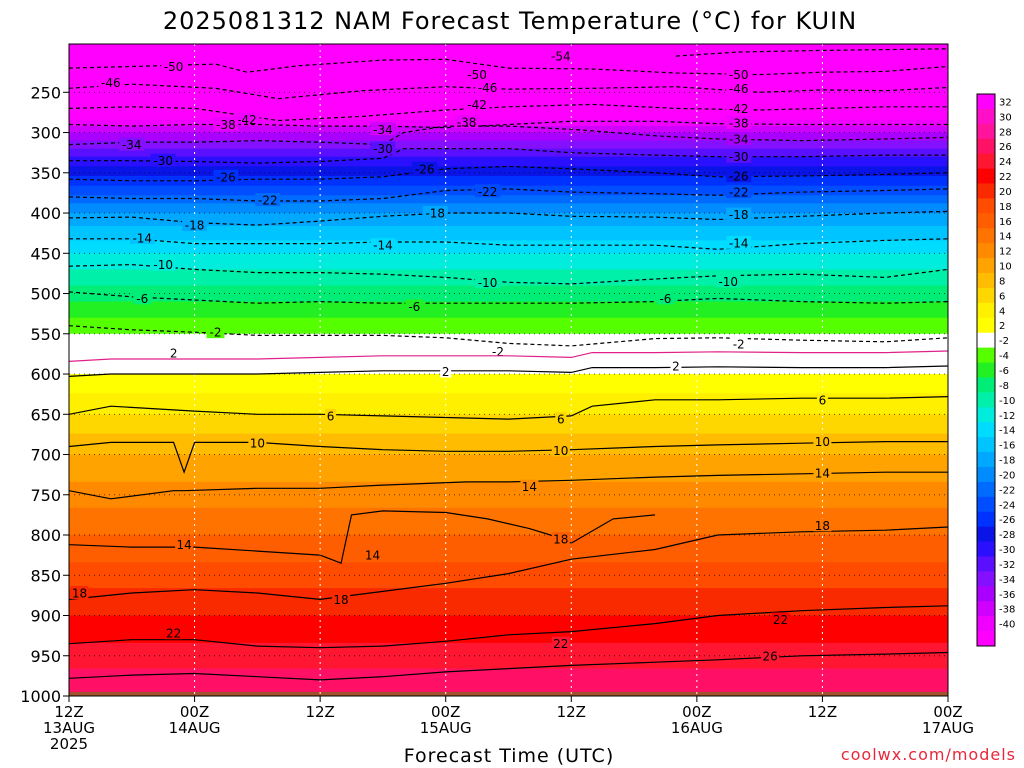  Describe the element at coordinates (79, 593) in the screenshot. I see `contour-label: 18` at that location.